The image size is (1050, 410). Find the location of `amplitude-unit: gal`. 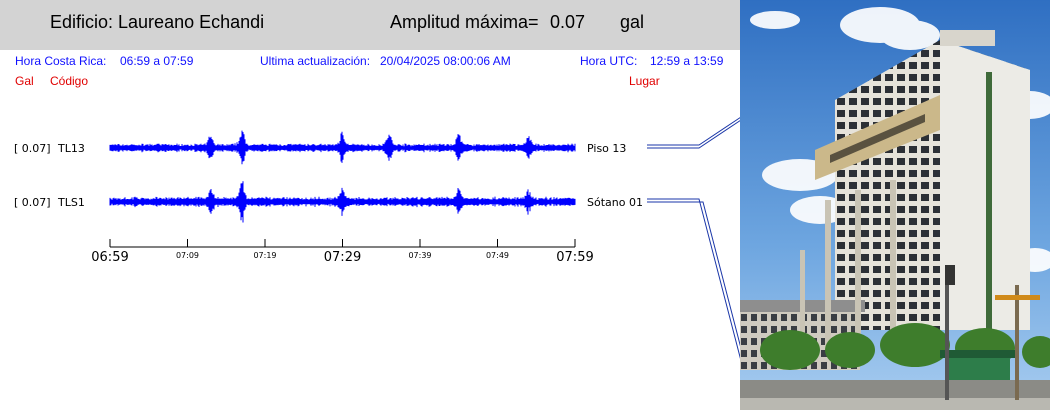

amplitude-unit: gal is located at coordinates (632, 22).